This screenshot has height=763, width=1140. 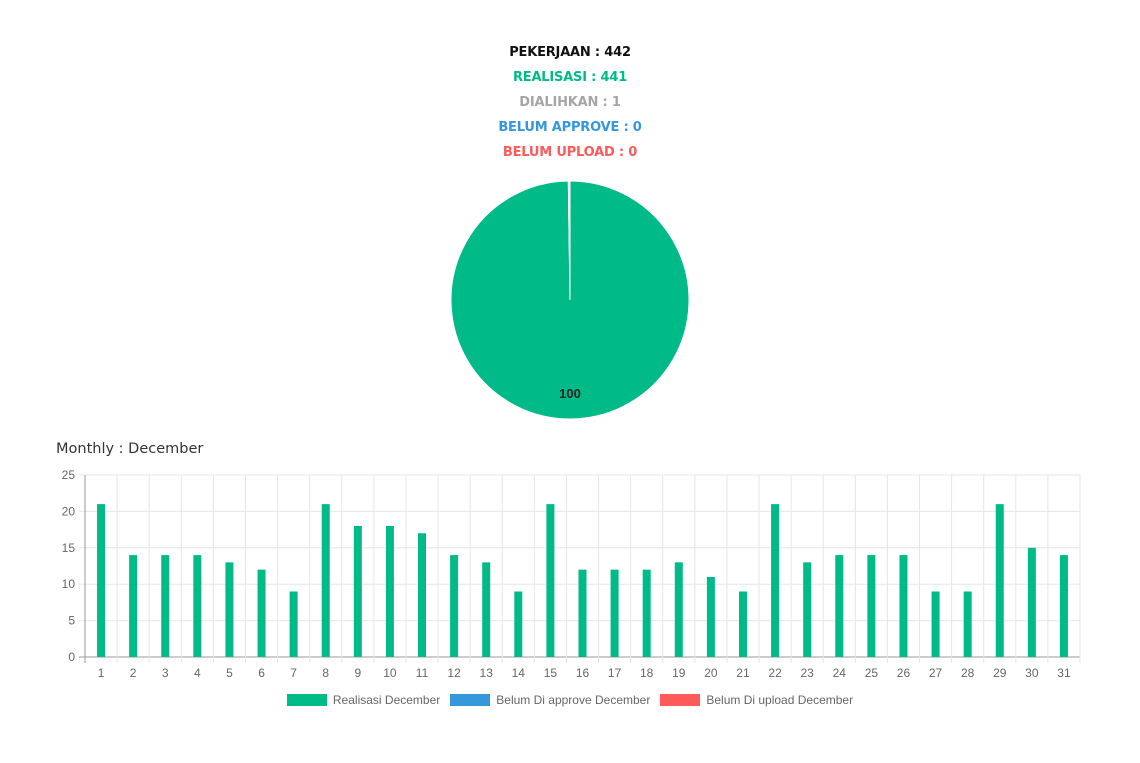 I want to click on legend-swatch-green, so click(x=306, y=700).